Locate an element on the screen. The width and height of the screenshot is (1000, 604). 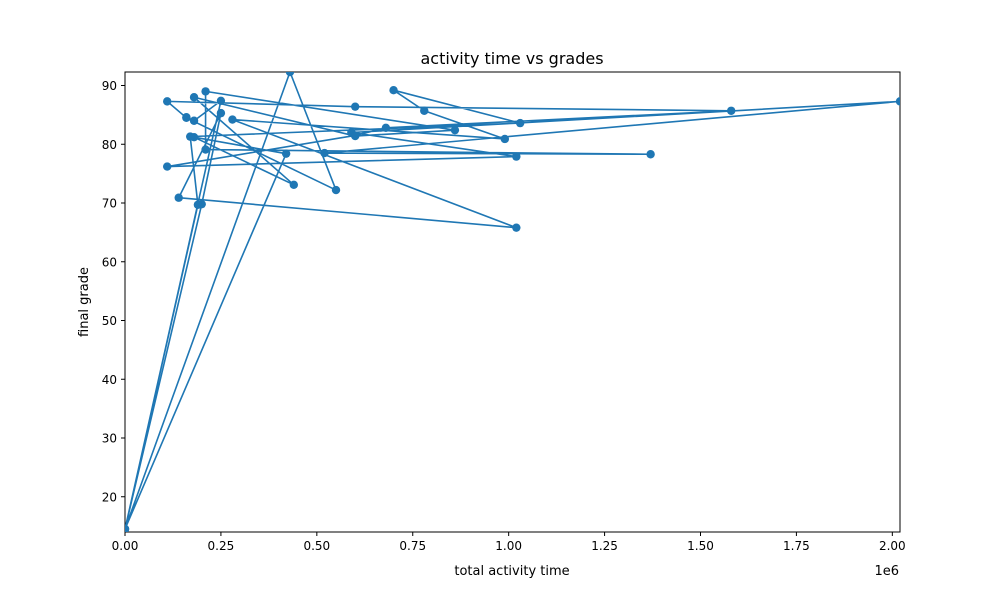
x-tick-label: 1.75 is located at coordinates (796, 546).